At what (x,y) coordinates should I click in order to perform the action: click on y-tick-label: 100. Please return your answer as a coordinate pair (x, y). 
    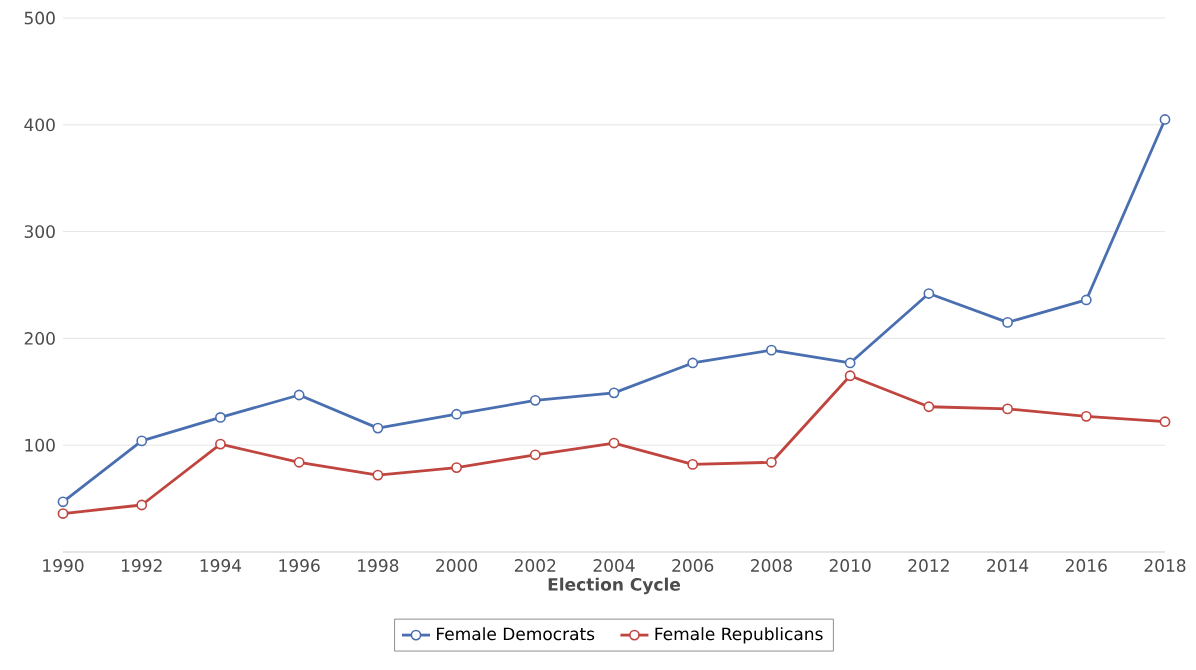
    Looking at the image, I should click on (40, 445).